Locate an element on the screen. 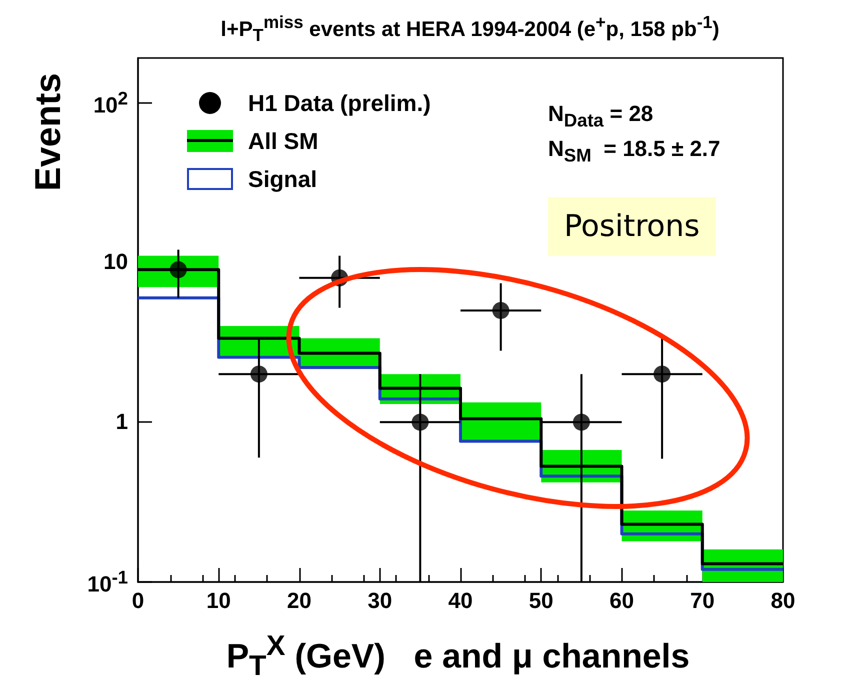 The image size is (857, 686). y-tick-label: 10$^{-1}$ is located at coordinates (107, 581).